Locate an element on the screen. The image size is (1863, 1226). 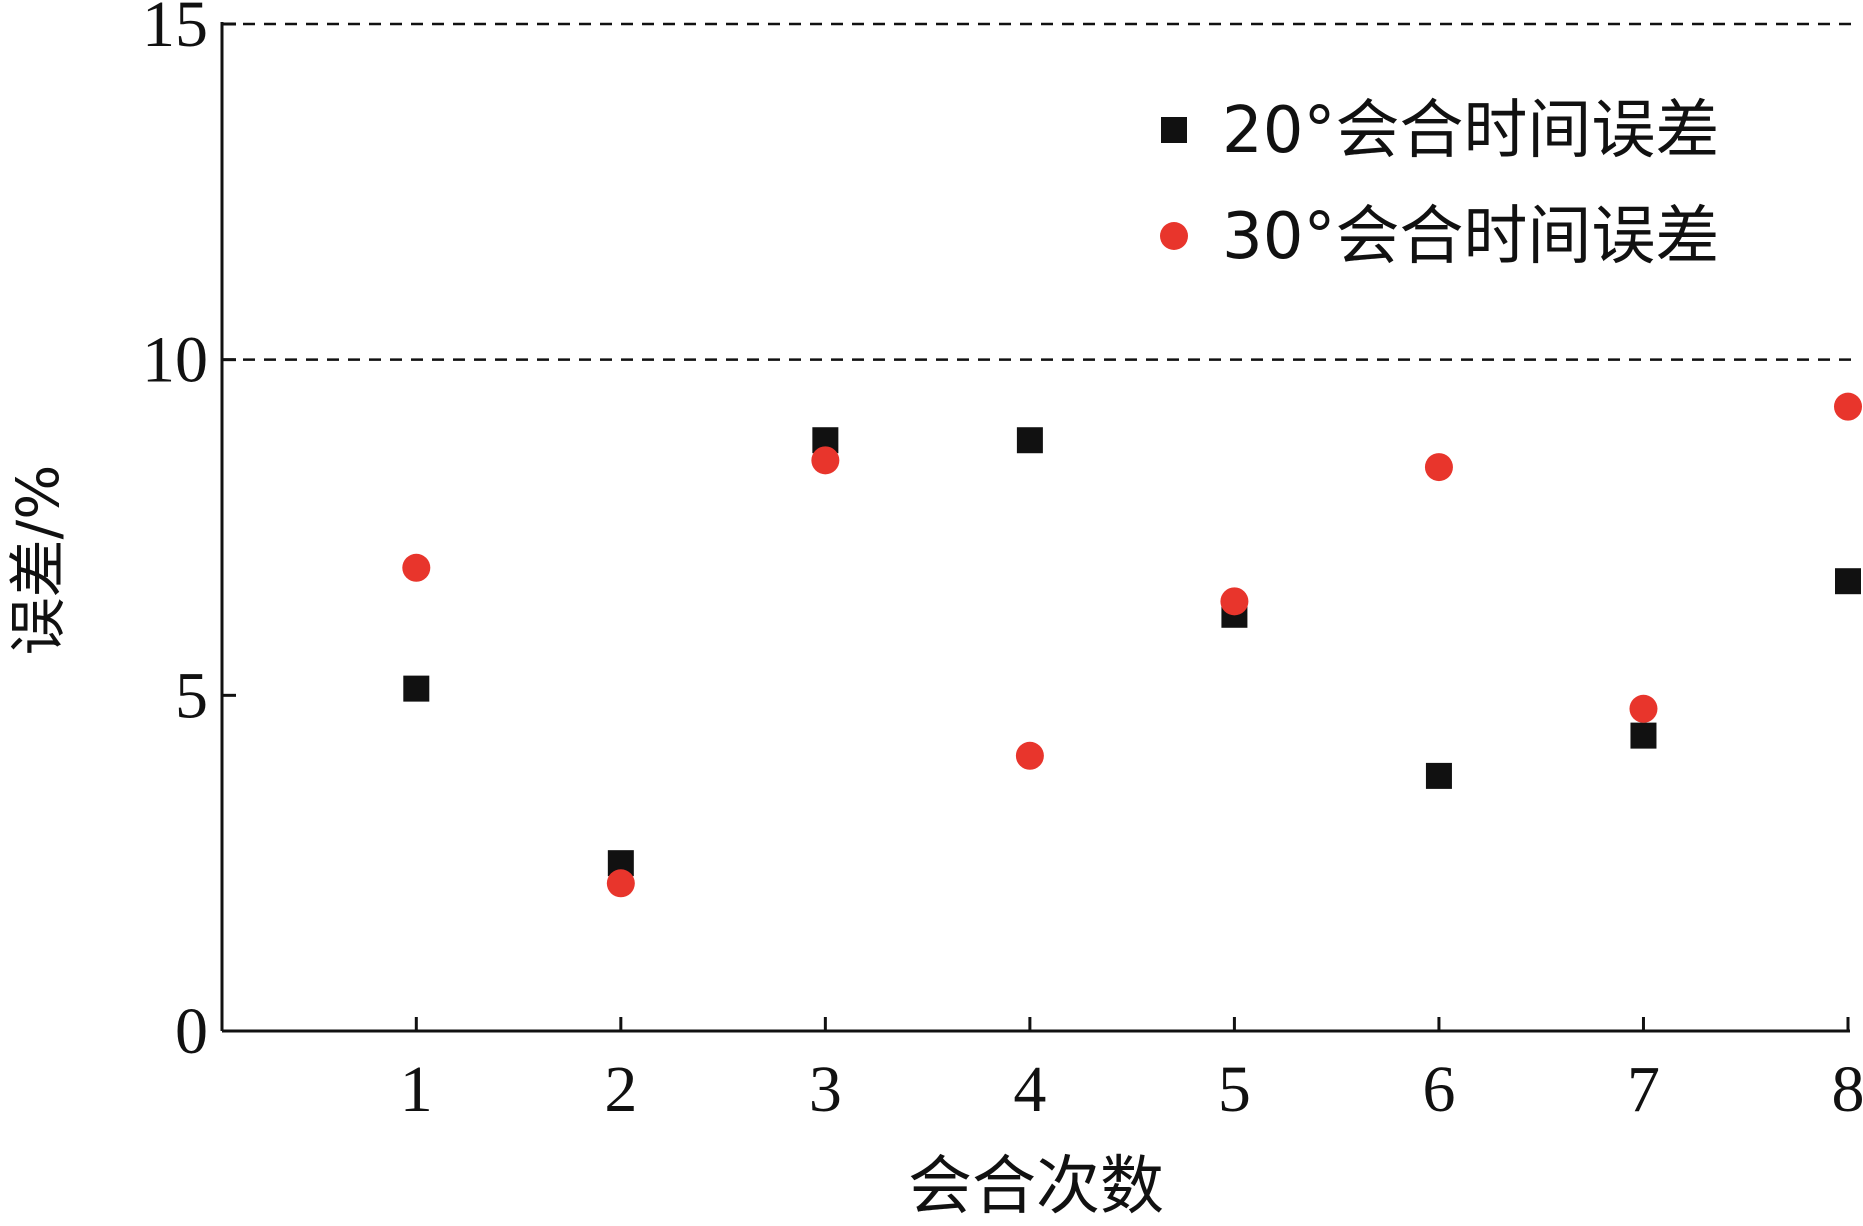
x-tick-label: 5 is located at coordinates (1234, 1089).